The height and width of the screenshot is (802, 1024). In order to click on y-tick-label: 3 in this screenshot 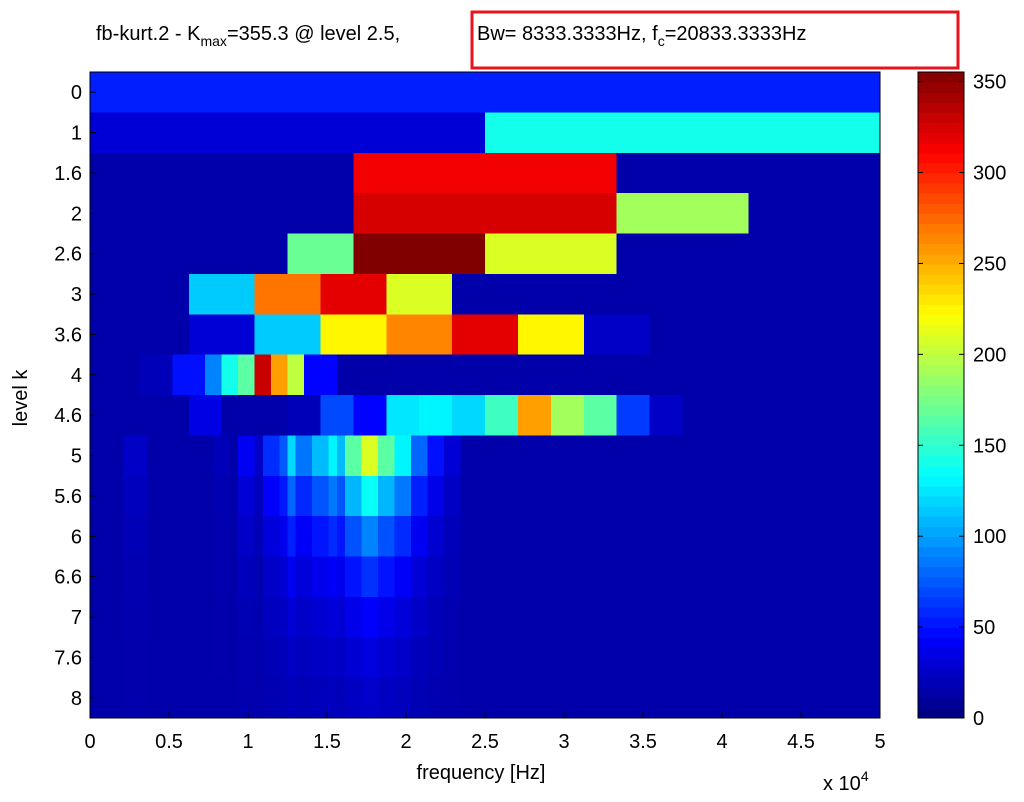, I will do `click(76, 295)`.